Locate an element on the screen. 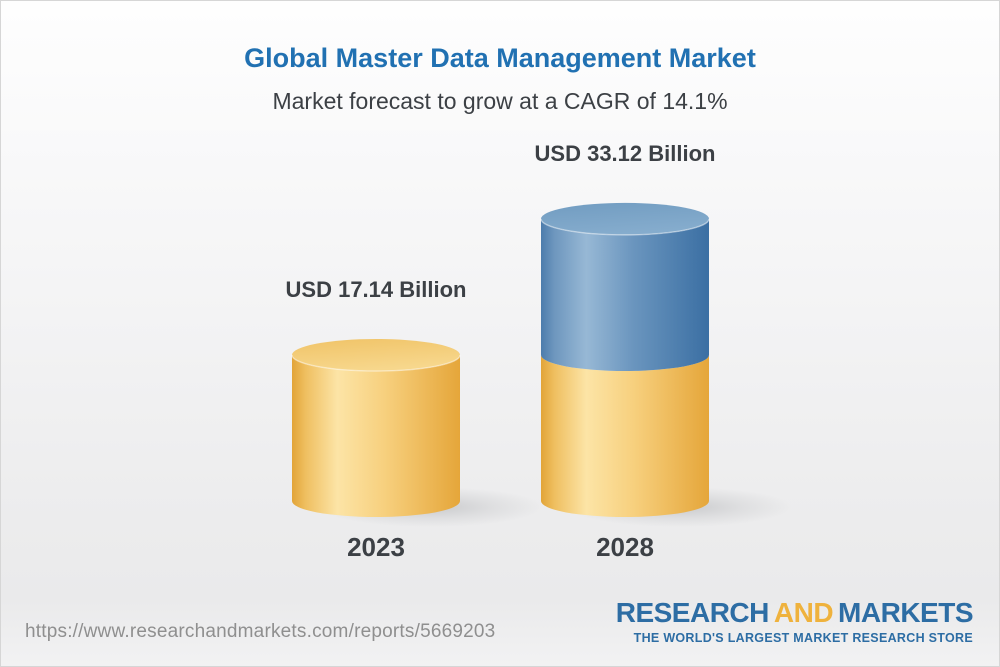  cylinder-segment-2023-gold is located at coordinates (376, 436).